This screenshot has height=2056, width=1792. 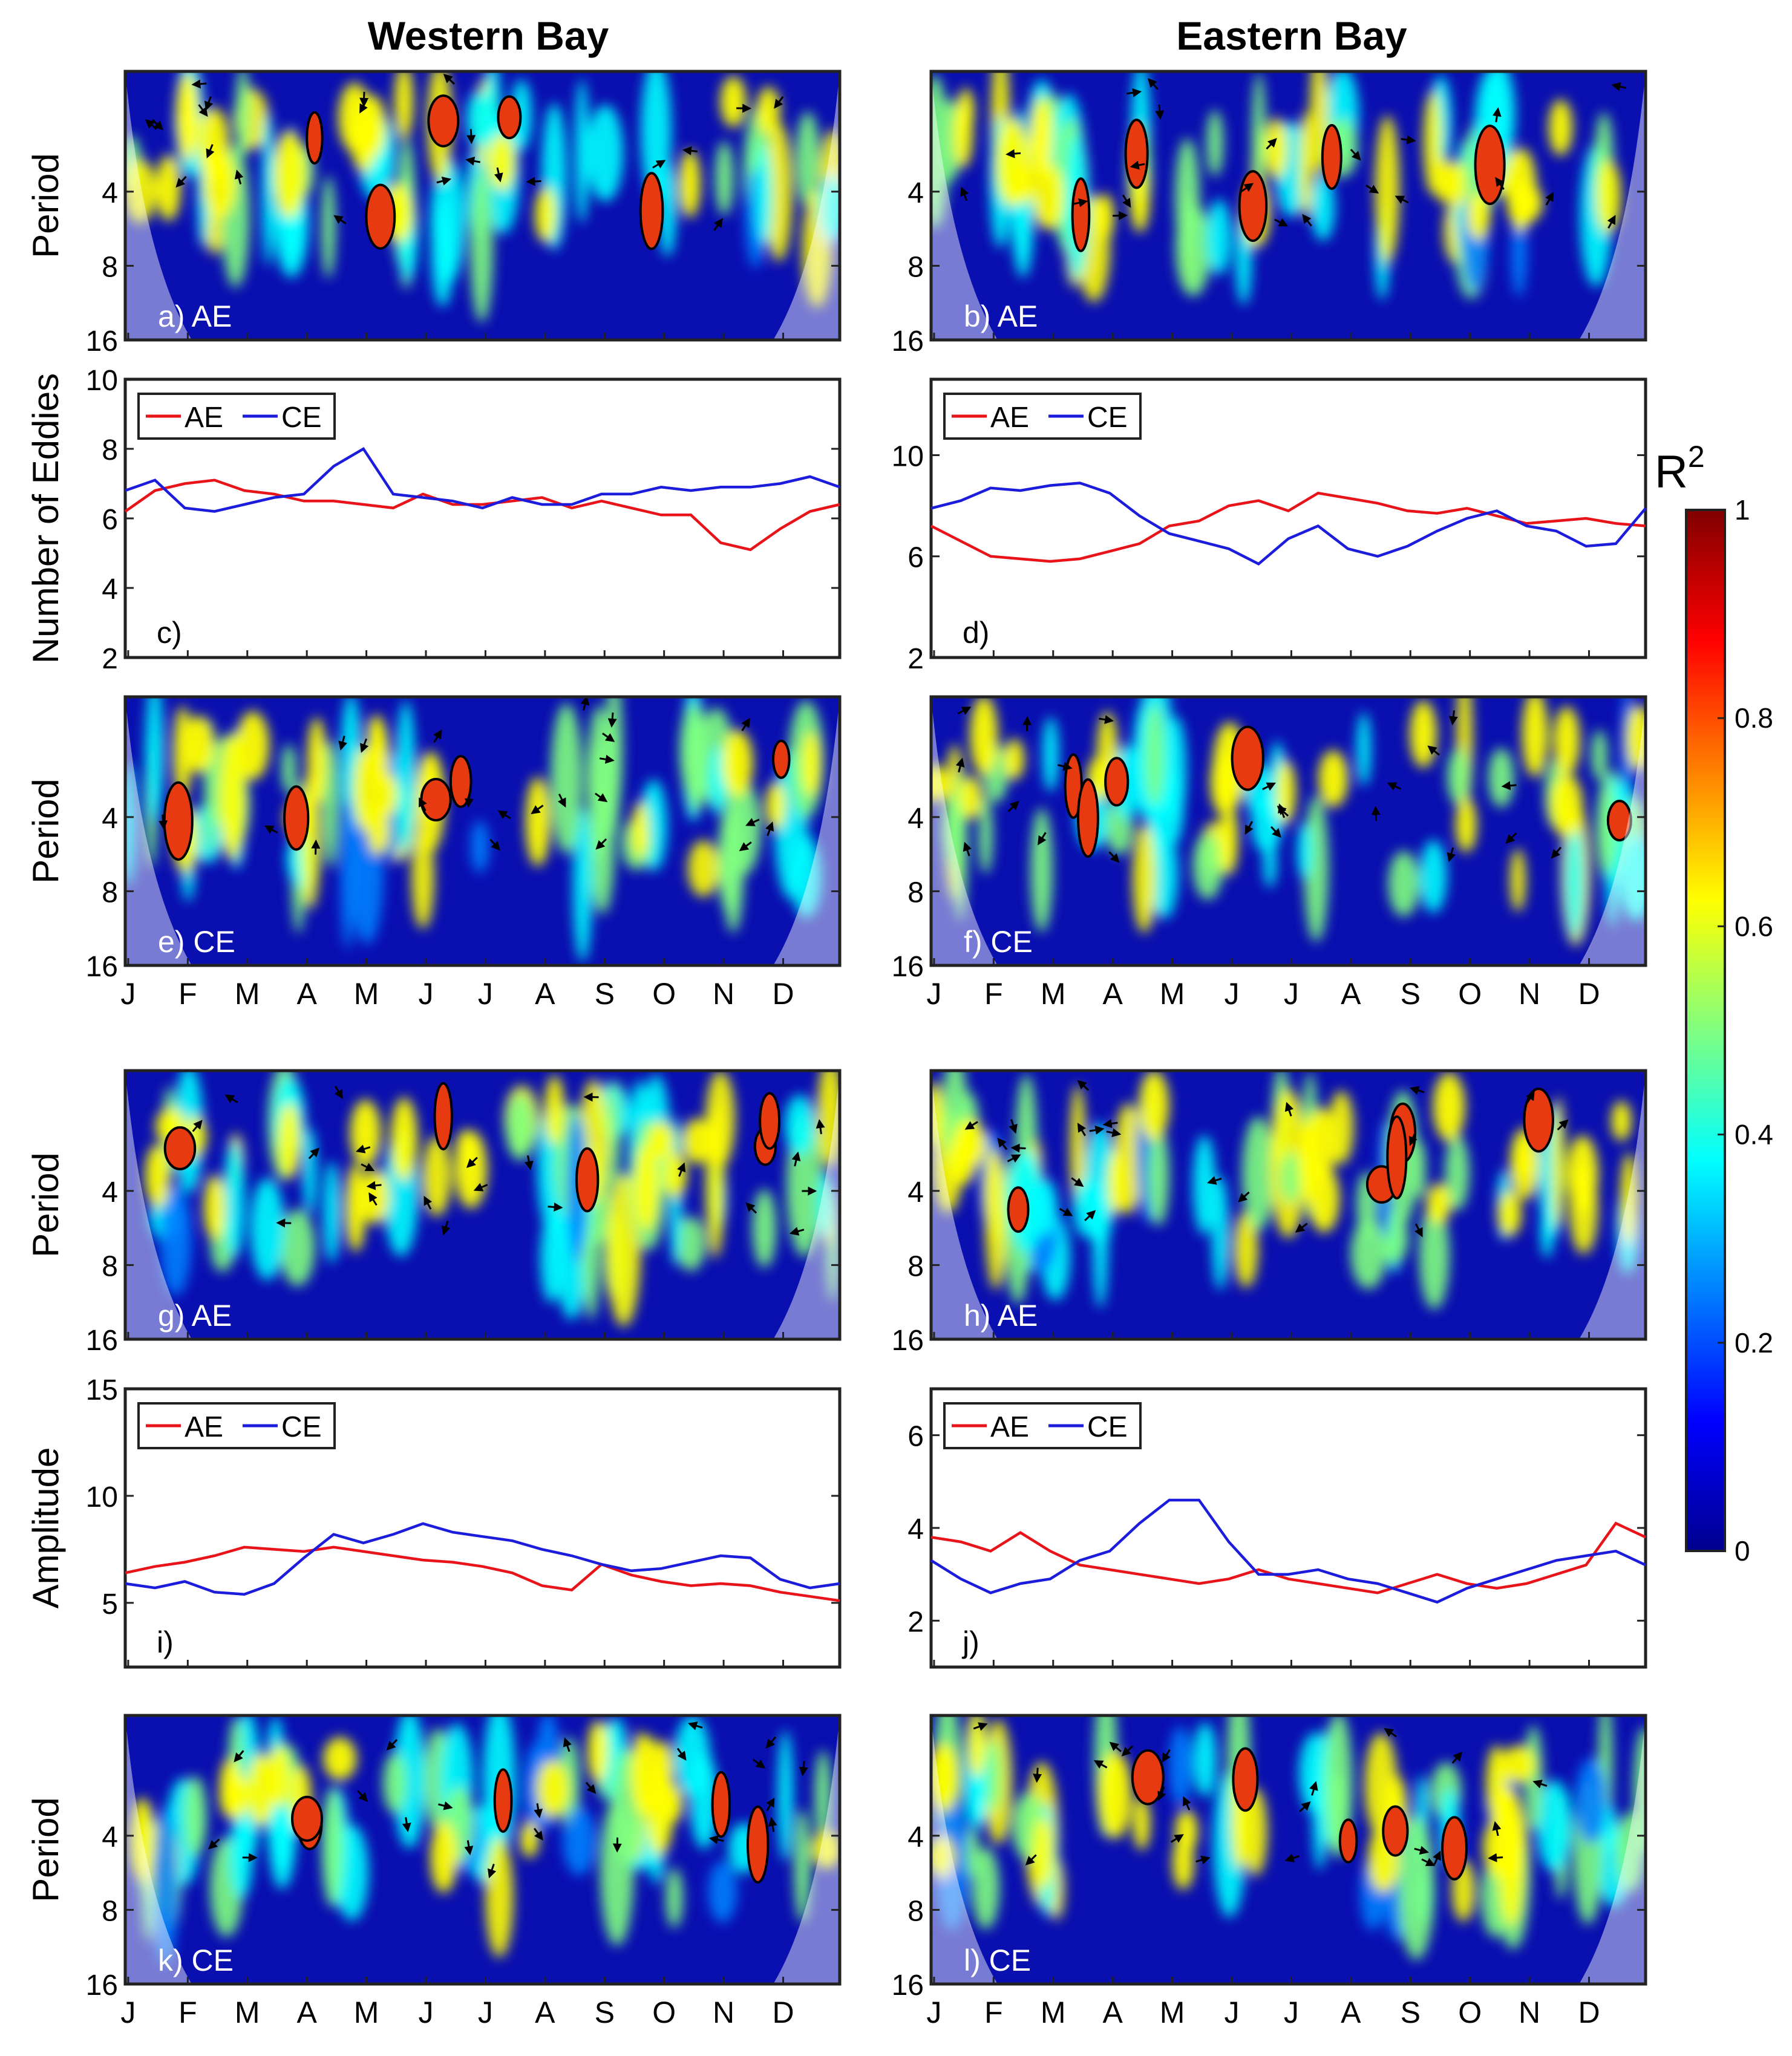 What do you see at coordinates (197, 942) in the screenshot?
I see `panel-label: e) CE` at bounding box center [197, 942].